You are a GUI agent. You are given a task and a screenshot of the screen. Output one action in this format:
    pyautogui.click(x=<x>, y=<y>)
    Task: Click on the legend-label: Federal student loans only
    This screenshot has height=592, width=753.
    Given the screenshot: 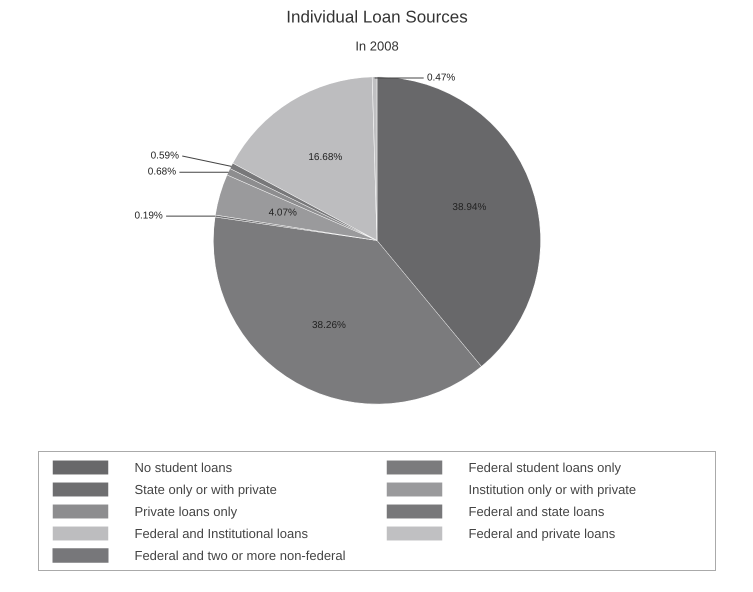 What is the action you would take?
    pyautogui.click(x=545, y=467)
    